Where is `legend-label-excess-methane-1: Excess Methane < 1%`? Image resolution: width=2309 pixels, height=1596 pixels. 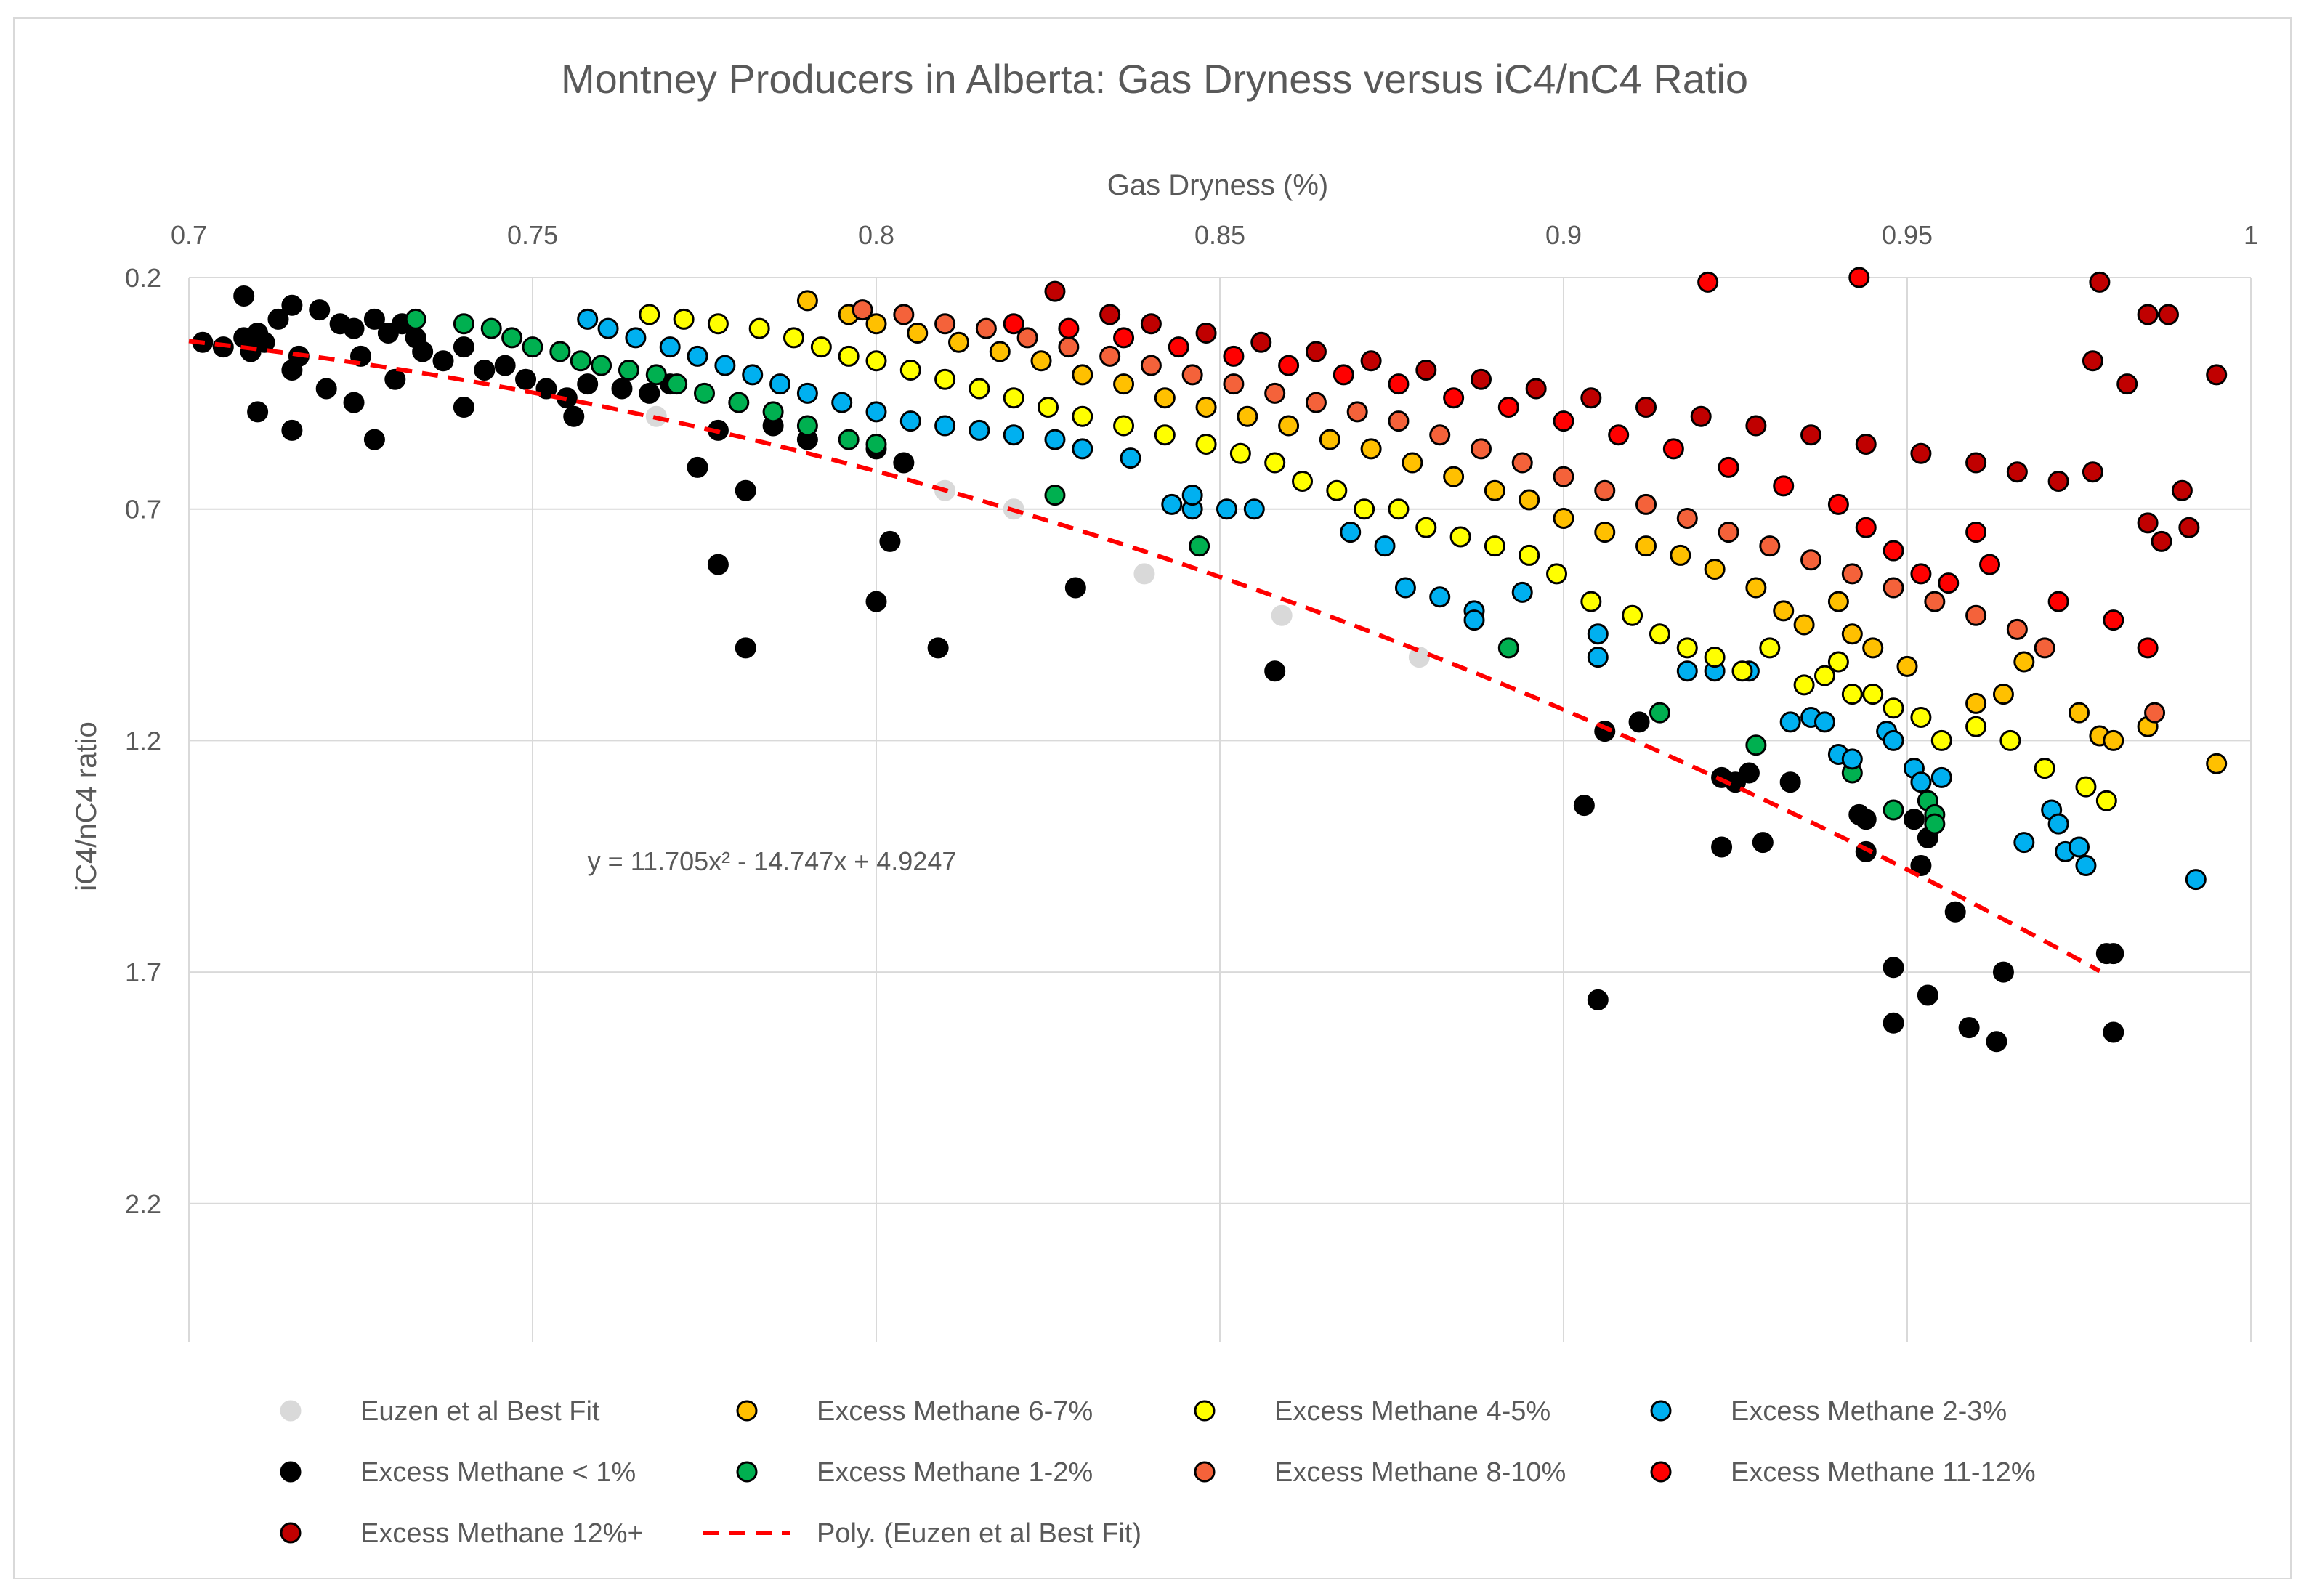
legend-label-excess-methane-1: Excess Methane < 1% is located at coordinates (498, 1472).